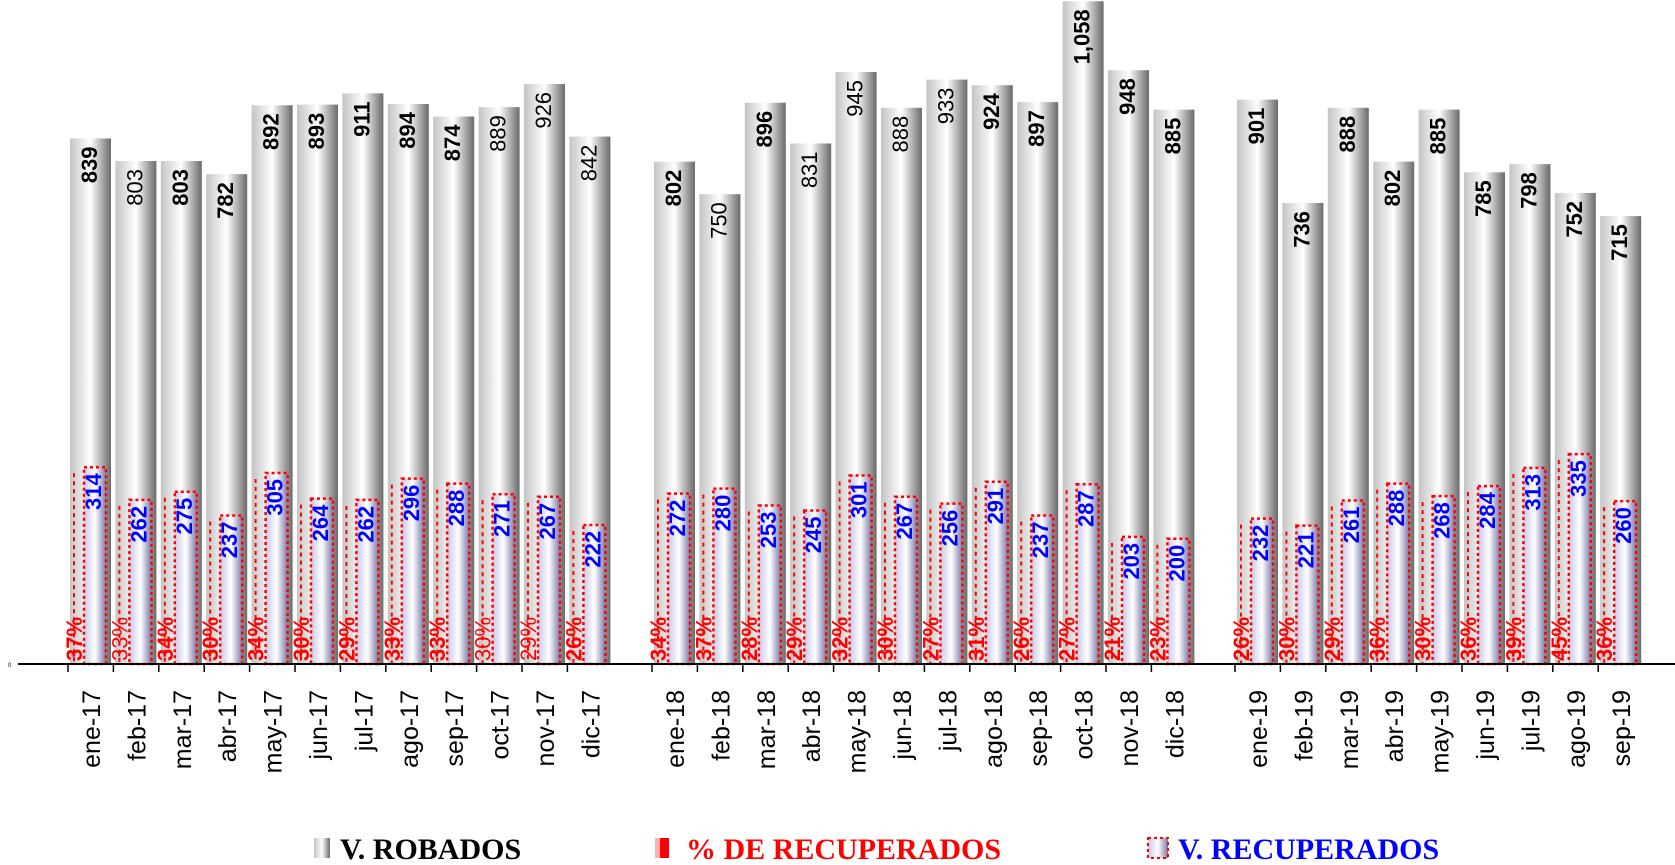  Describe the element at coordinates (225, 200) in the screenshot. I see `label-robados: 782` at that location.